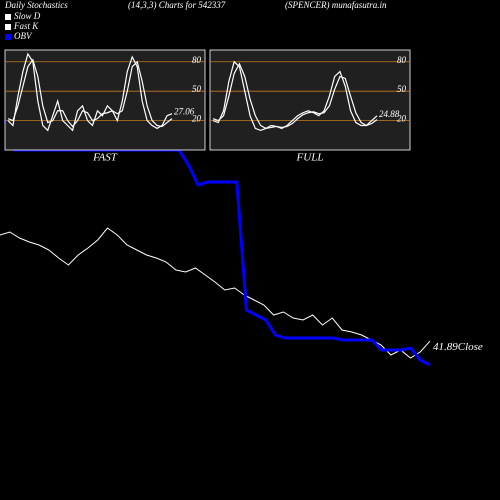 The height and width of the screenshot is (500, 500). I want to click on header-text: (14,3,3) Charts for 542337, so click(177, 5).